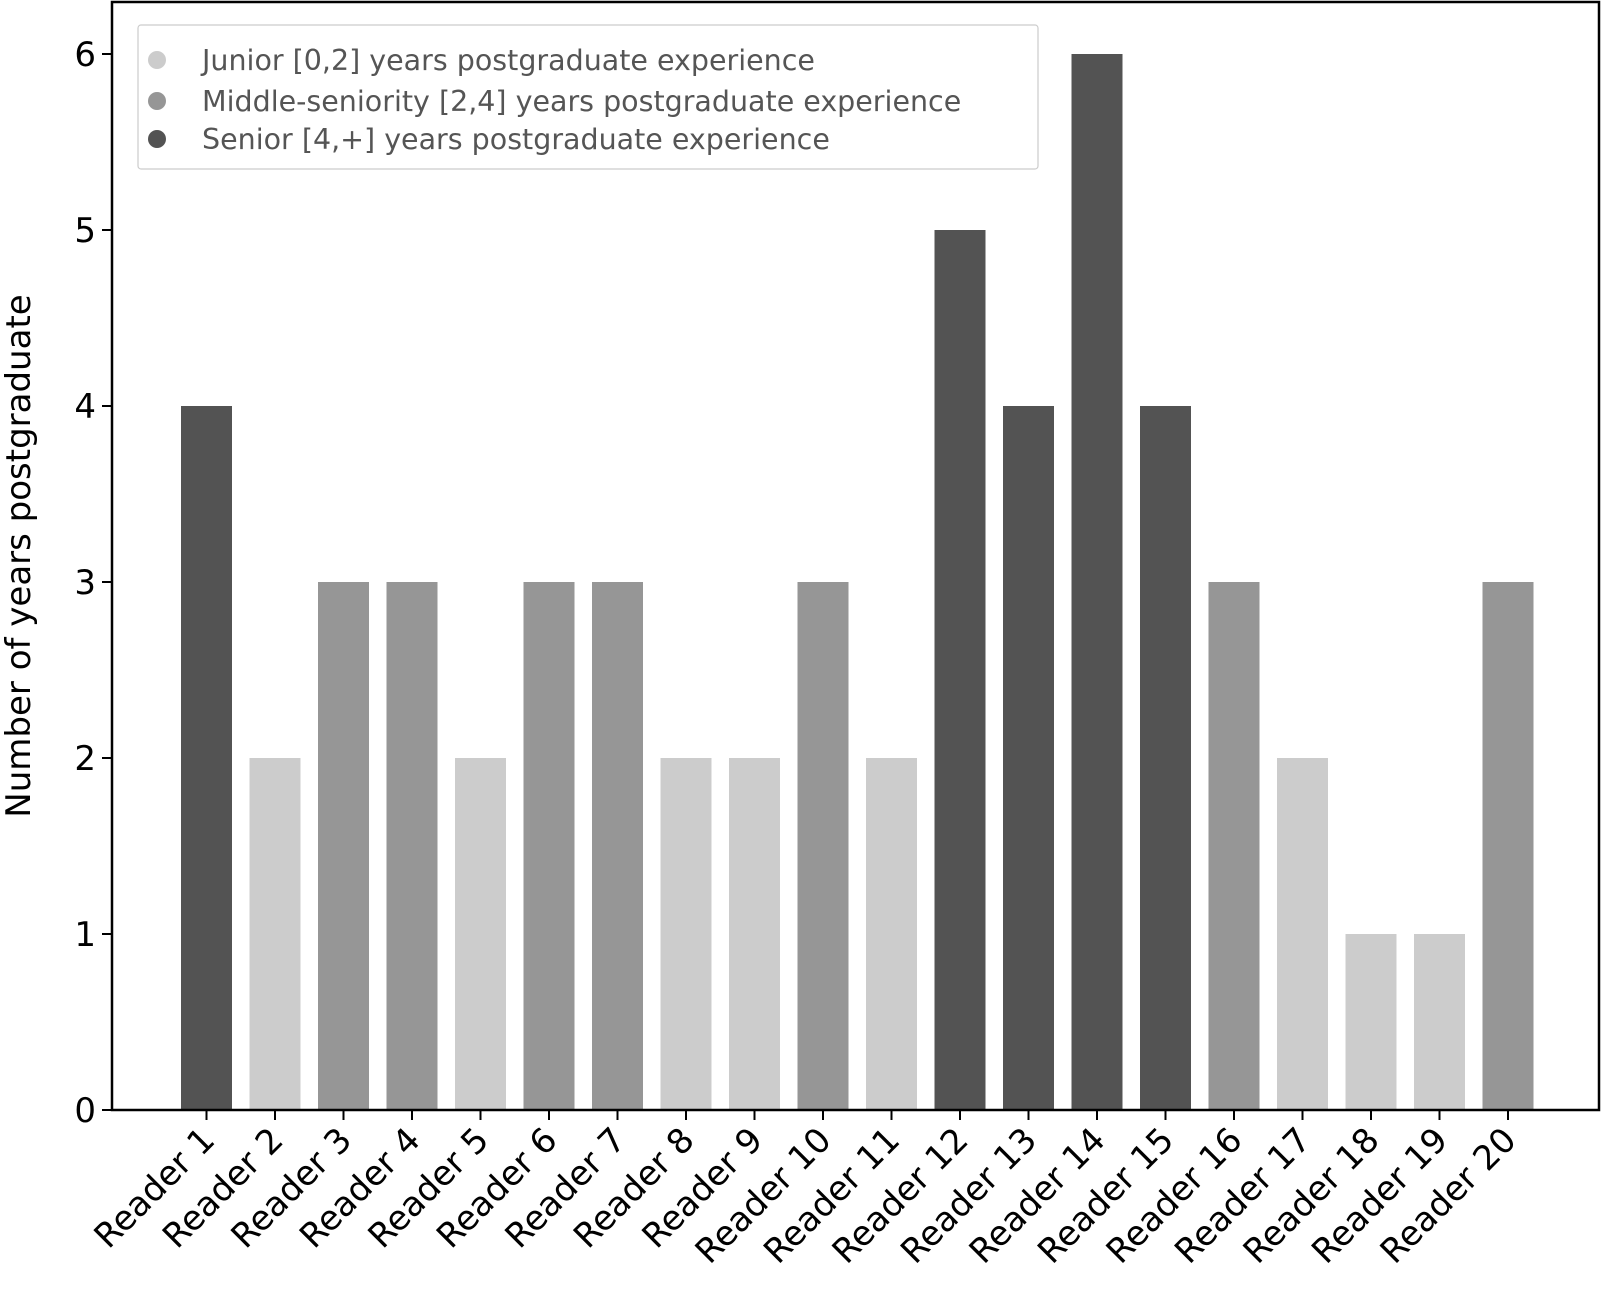  I want to click on y-tick-label: 3, so click(85, 583).